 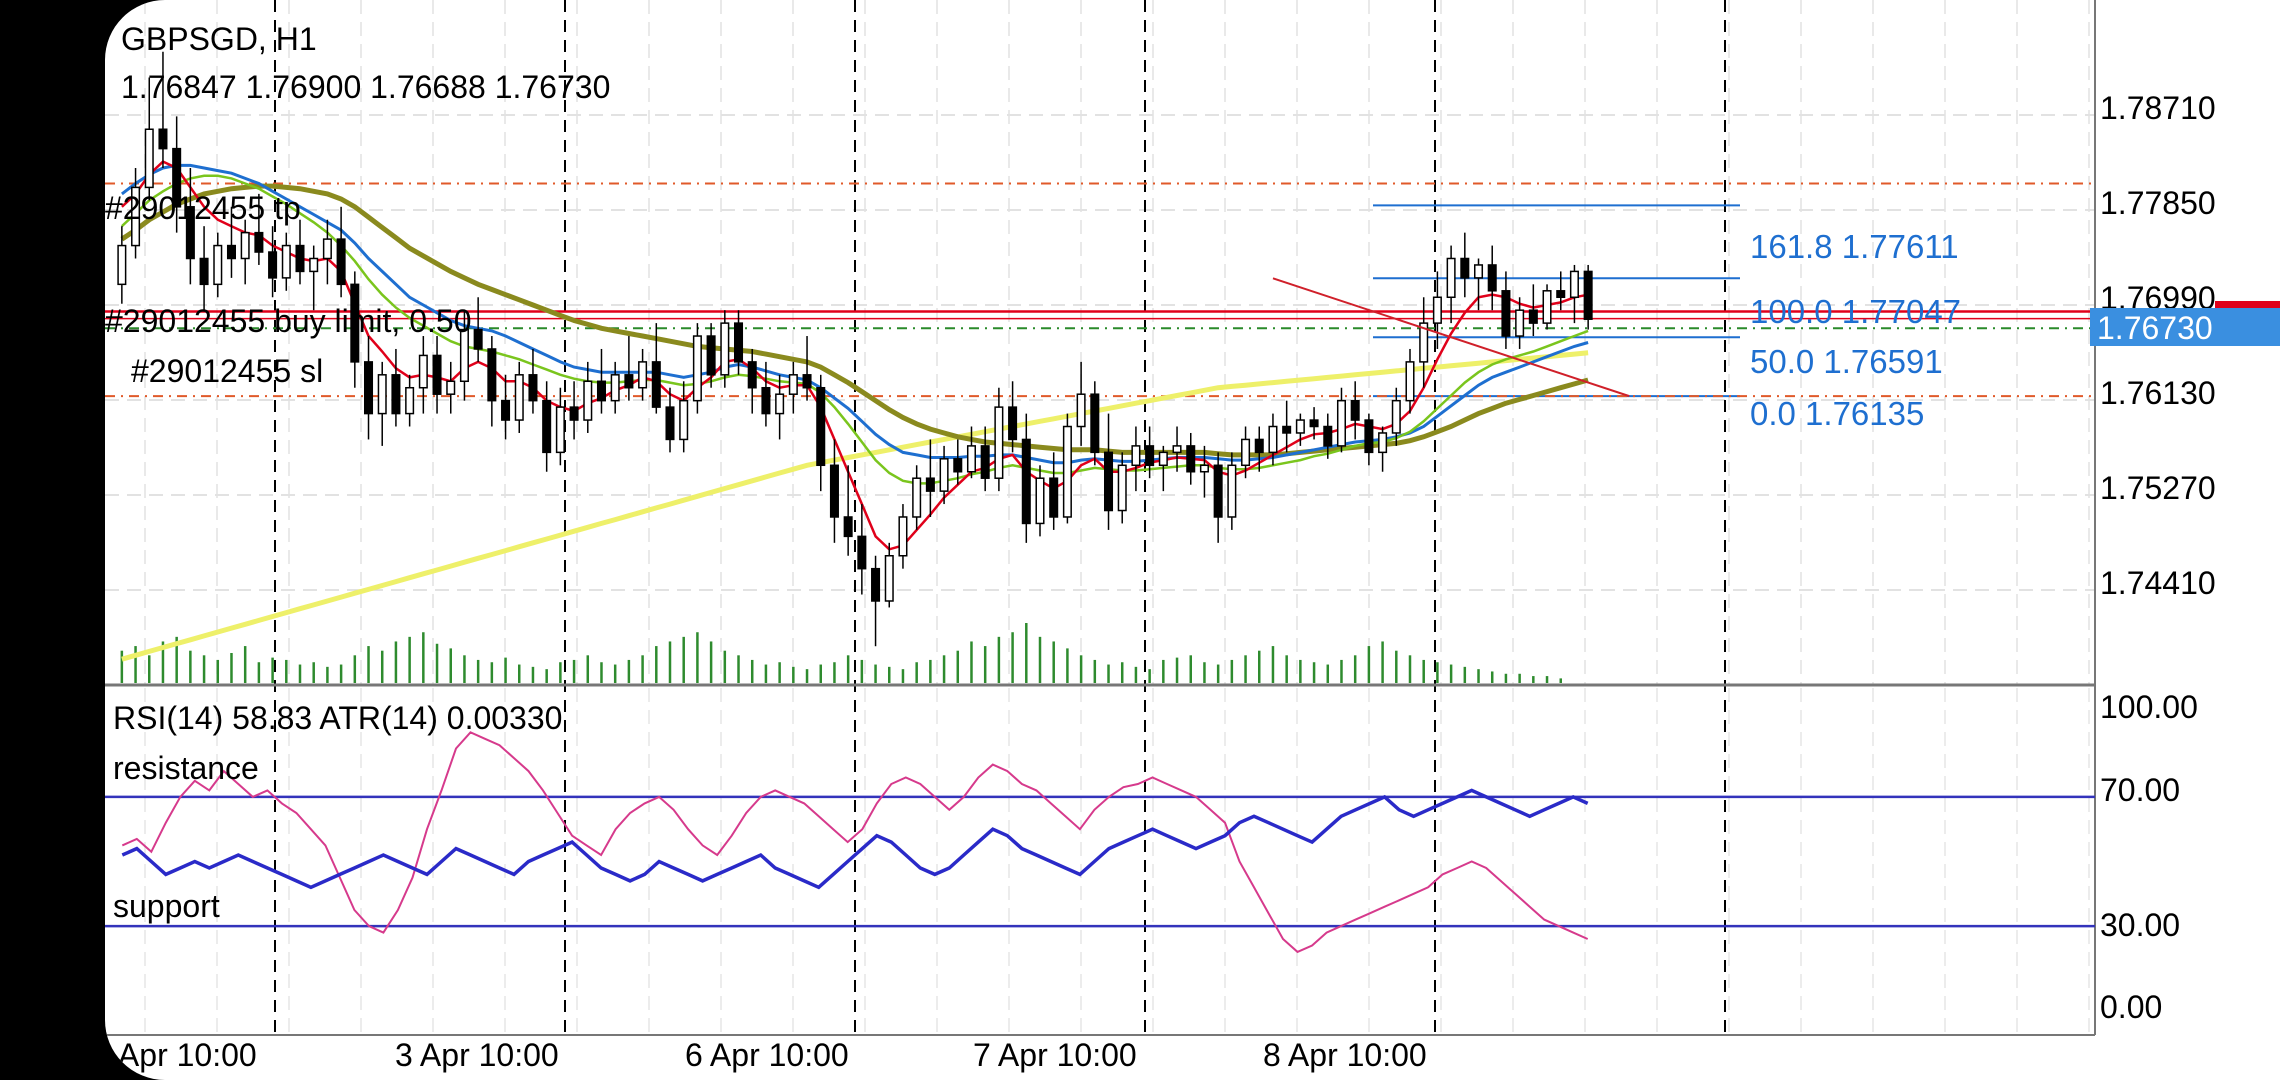 I want to click on resistance-label: resistance, so click(x=186, y=768).